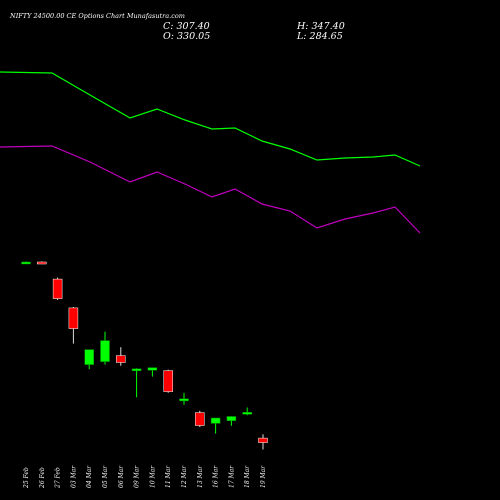 This screenshot has width=500, height=500. What do you see at coordinates (58, 478) in the screenshot?
I see `x-tick-label: 27 Feb` at bounding box center [58, 478].